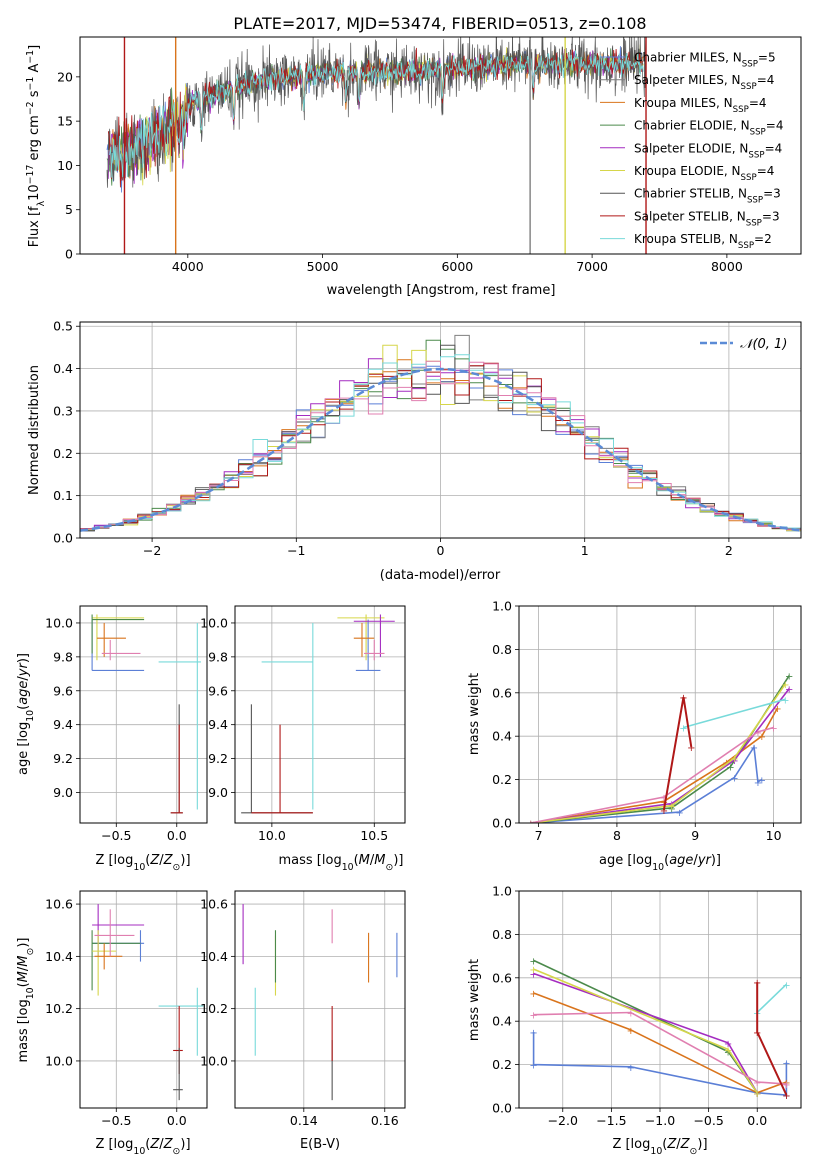 The height and width of the screenshot is (1170, 819). I want to click on y-tick-label: 0.2, so click(502, 779).